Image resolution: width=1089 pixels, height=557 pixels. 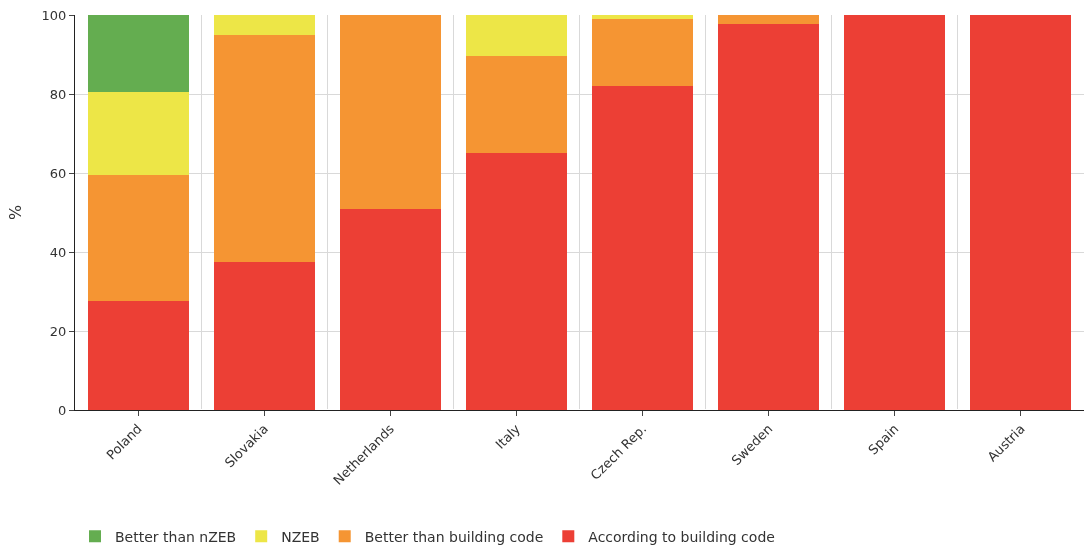 What do you see at coordinates (58, 173) in the screenshot?
I see `y-tick-label: 60` at bounding box center [58, 173].